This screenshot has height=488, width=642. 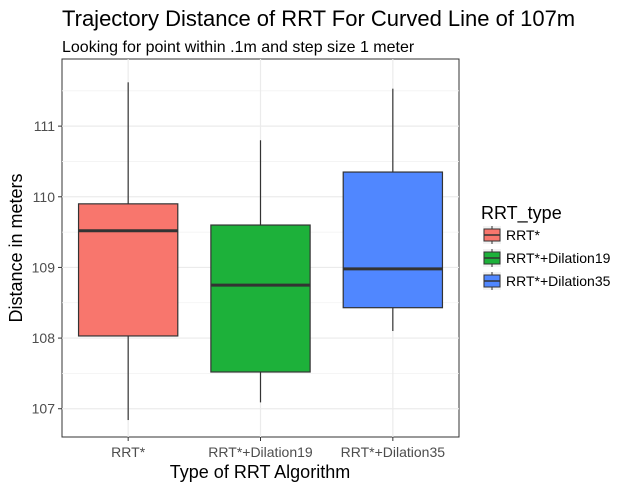 What do you see at coordinates (44, 267) in the screenshot?
I see `y-tick-label: 109` at bounding box center [44, 267].